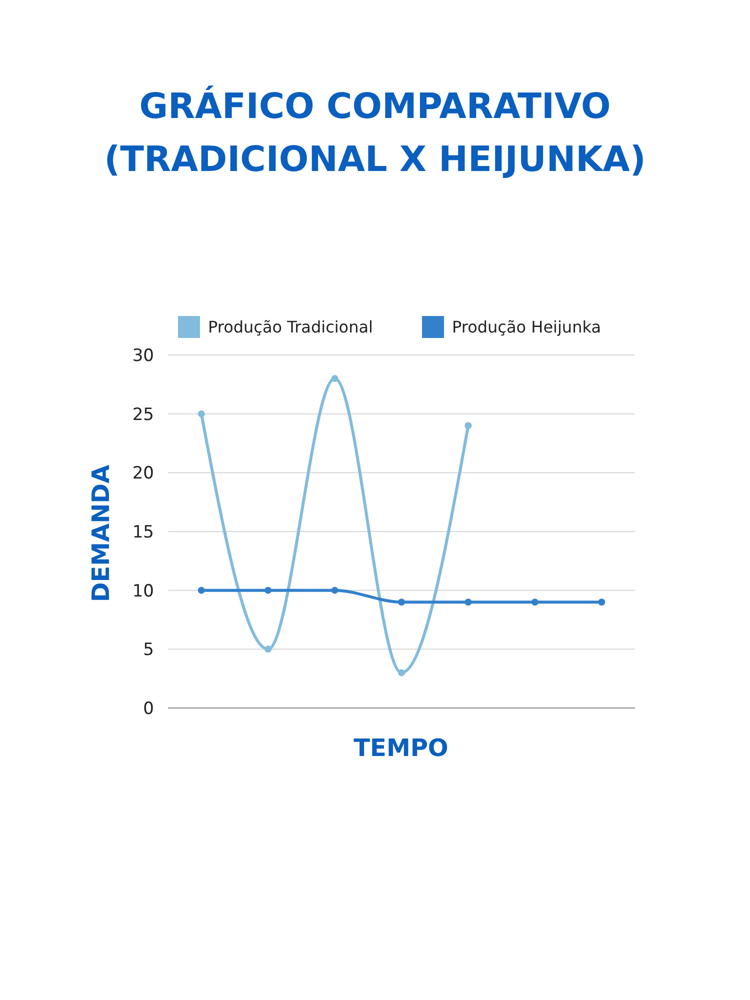 The height and width of the screenshot is (1000, 750). I want to click on y-tick-label: 5, so click(148, 650).